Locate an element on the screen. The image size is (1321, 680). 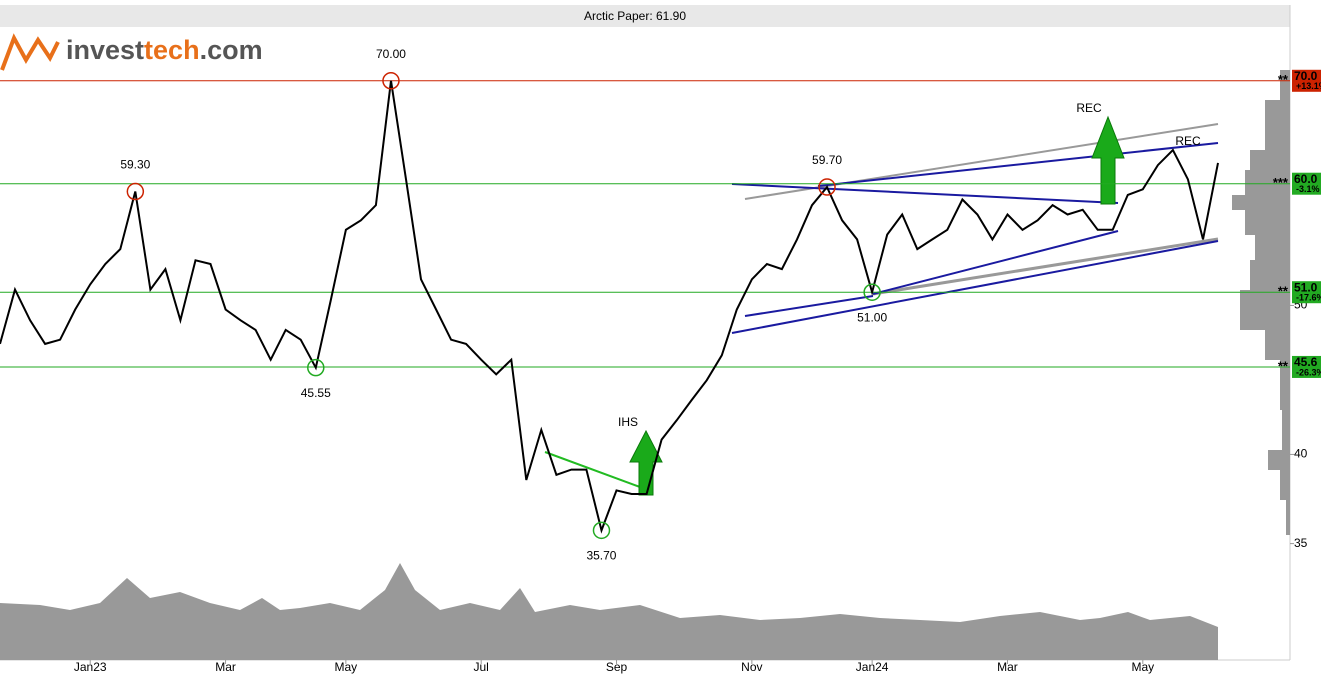
level-change: +13.1% is located at coordinates (1308, 86).